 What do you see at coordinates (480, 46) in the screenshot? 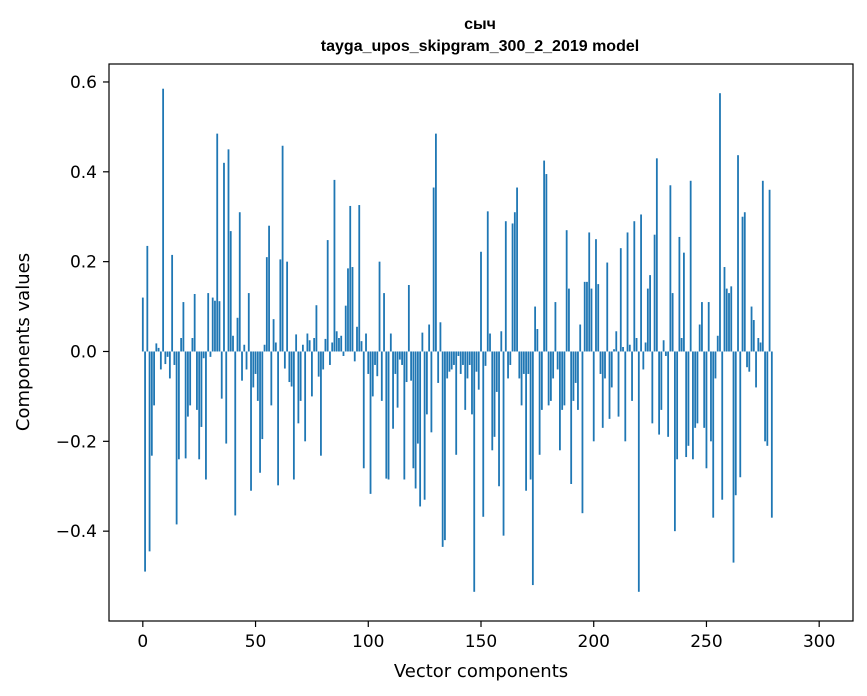
I see `chart-subtitle: tayga_upos_skipgram_300_2_2019 model` at bounding box center [480, 46].